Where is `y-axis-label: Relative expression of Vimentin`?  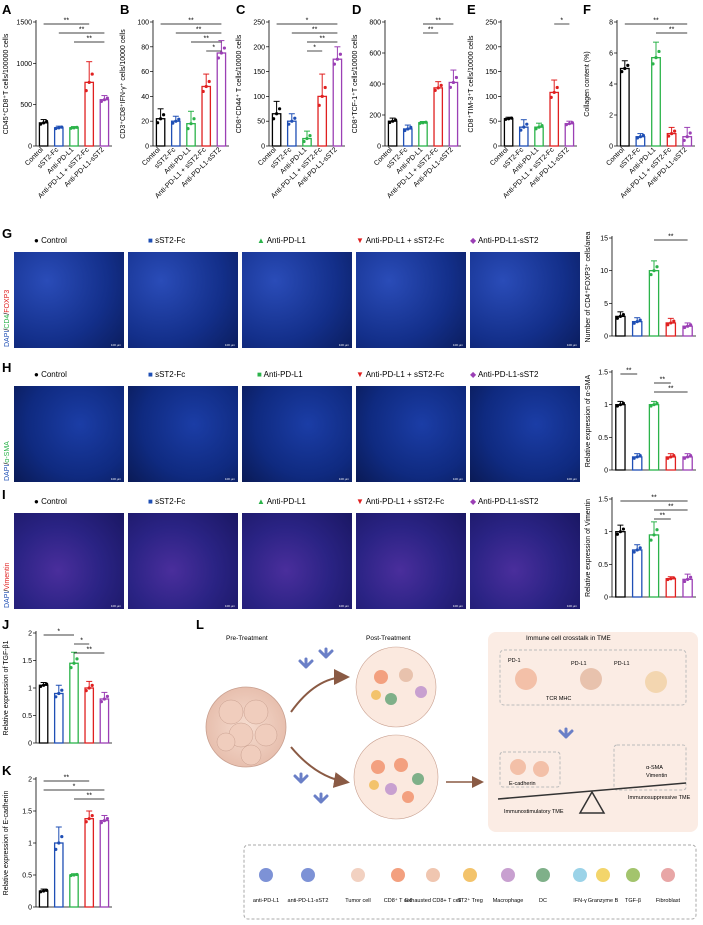
y-axis-label: Relative expression of Vimentin is located at coordinates (588, 548).